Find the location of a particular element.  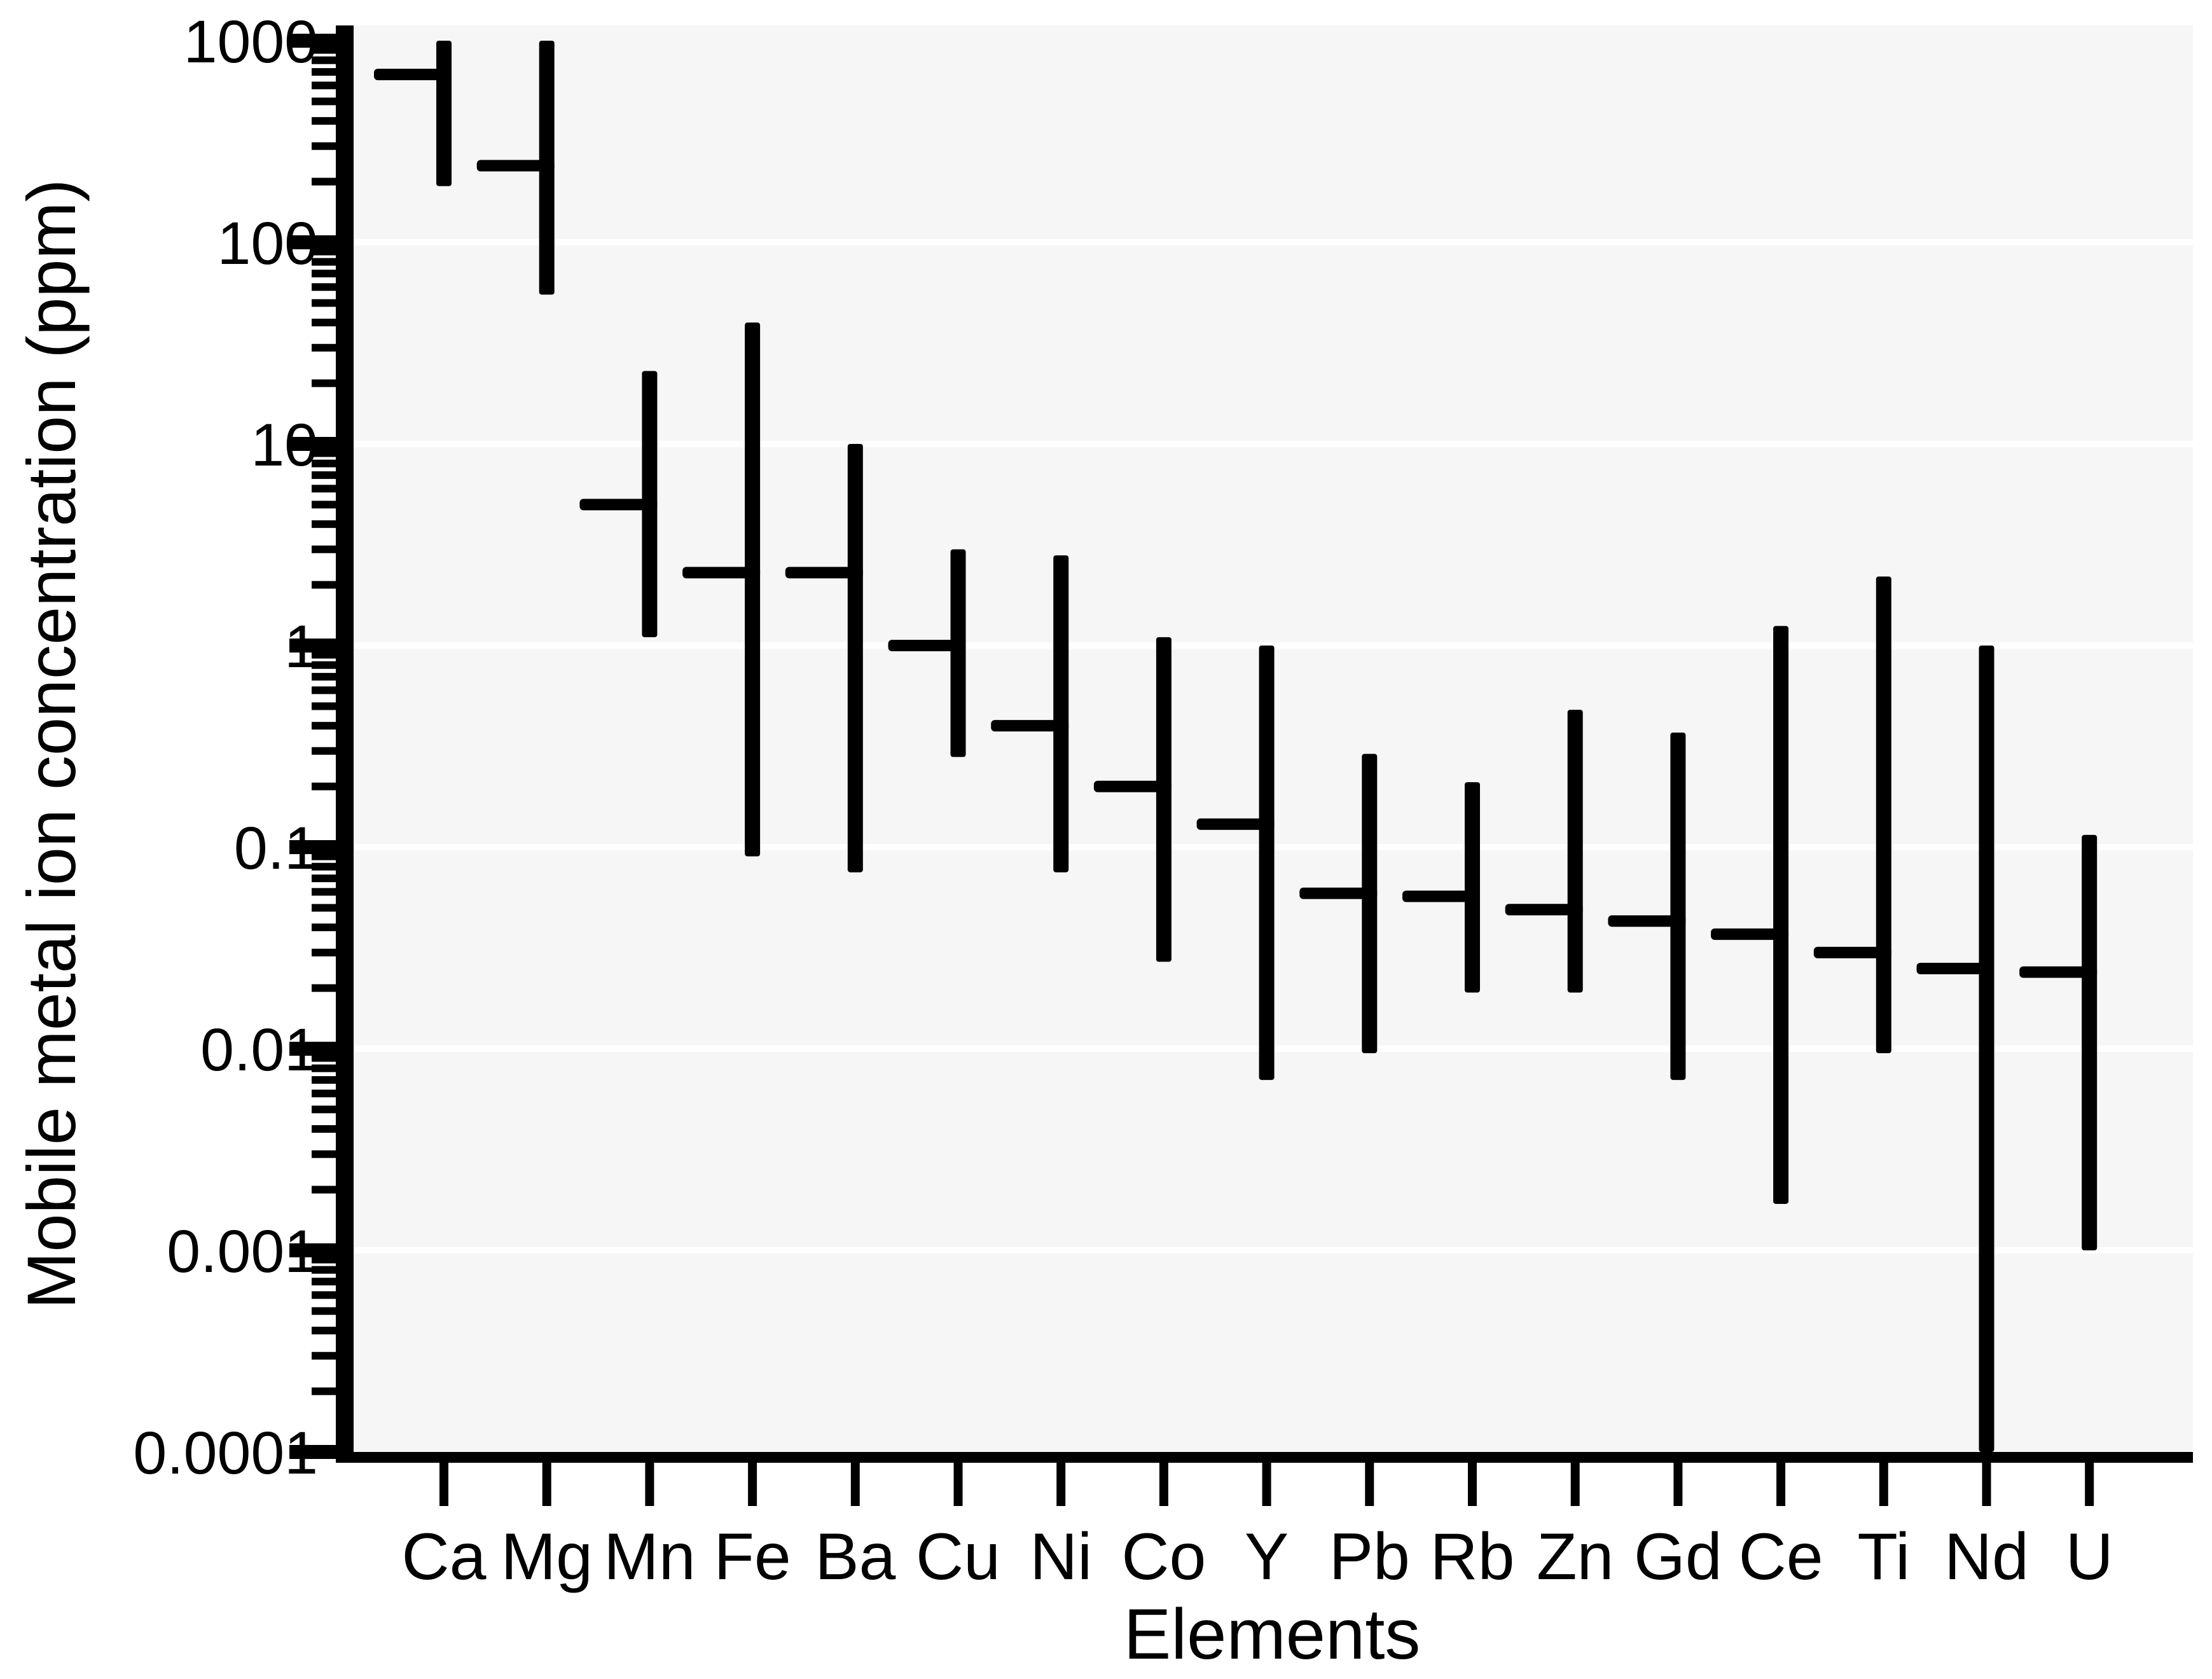

range-bar-cu is located at coordinates (958, 653).